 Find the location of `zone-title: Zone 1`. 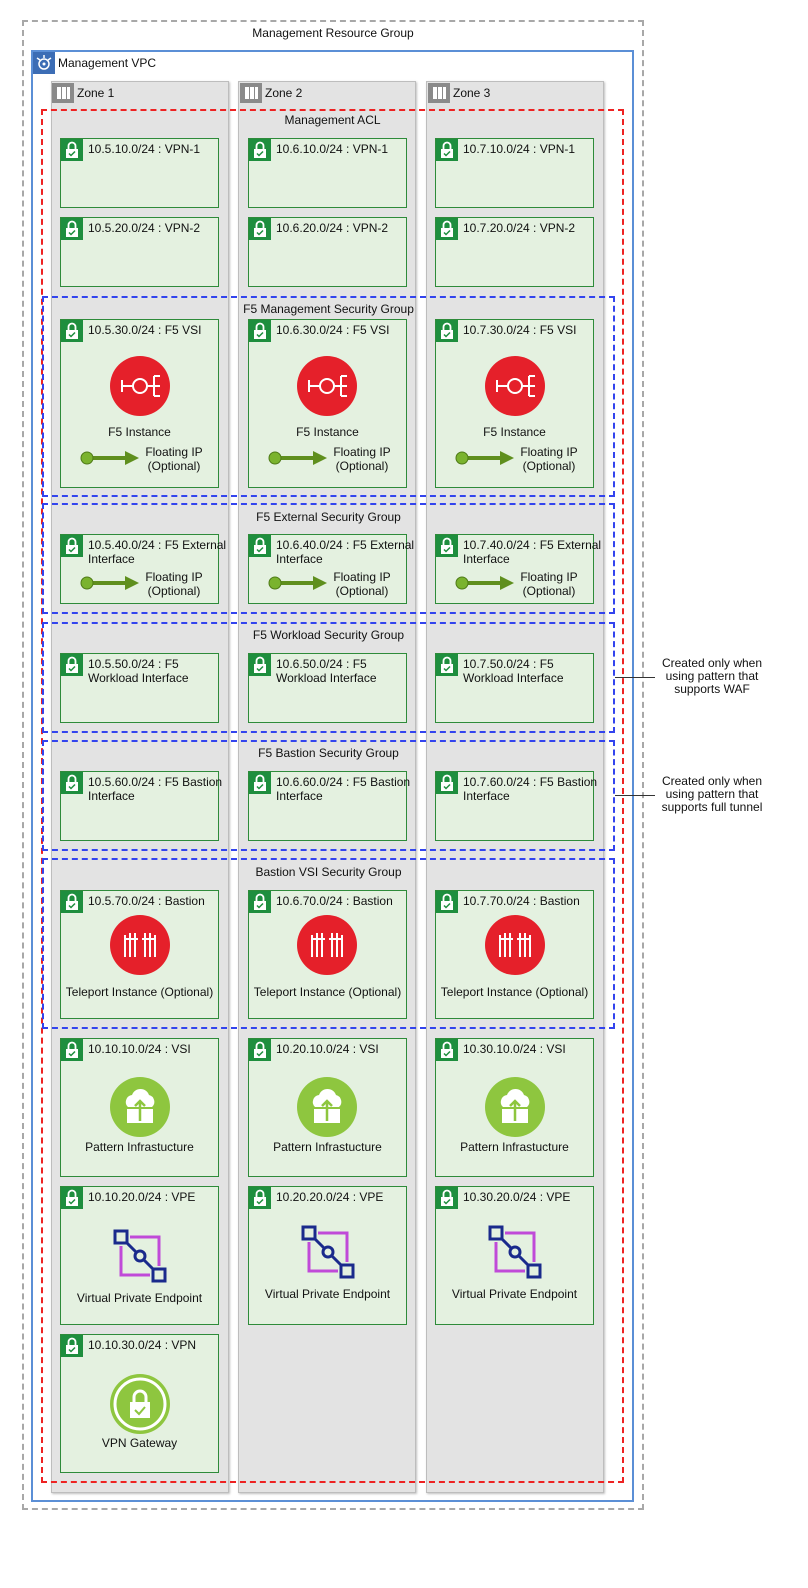

zone-title: Zone 1 is located at coordinates (96, 93).